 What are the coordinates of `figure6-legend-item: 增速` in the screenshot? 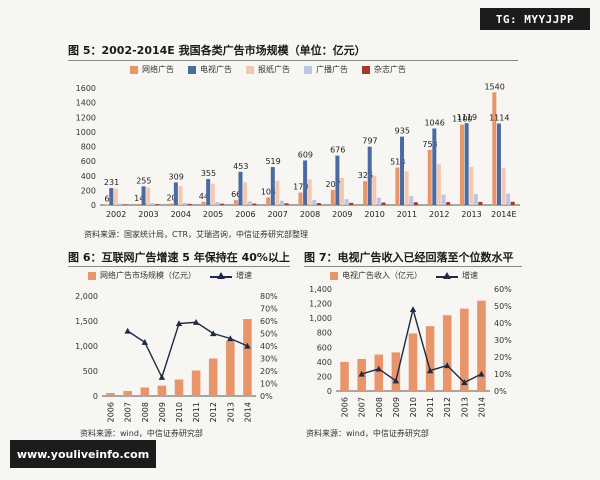 It's located at (231, 275).